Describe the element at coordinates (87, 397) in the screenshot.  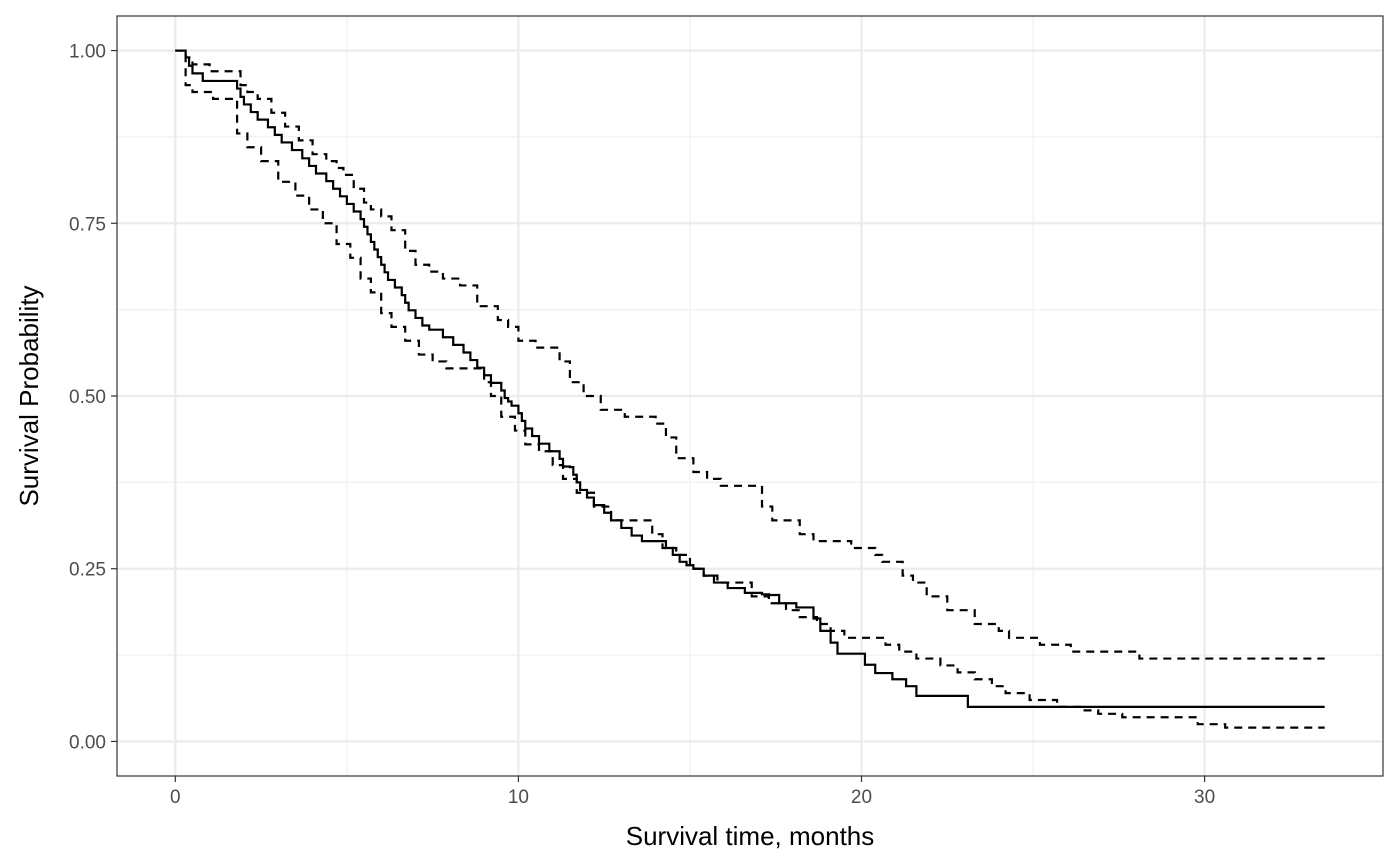
I see `y-tick-label: 0.50` at that location.